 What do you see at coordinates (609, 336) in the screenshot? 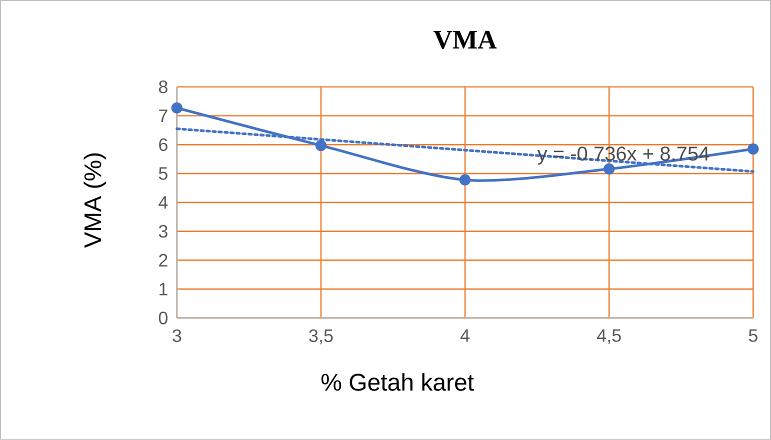
I see `x-tick-label: 4,5` at bounding box center [609, 336].